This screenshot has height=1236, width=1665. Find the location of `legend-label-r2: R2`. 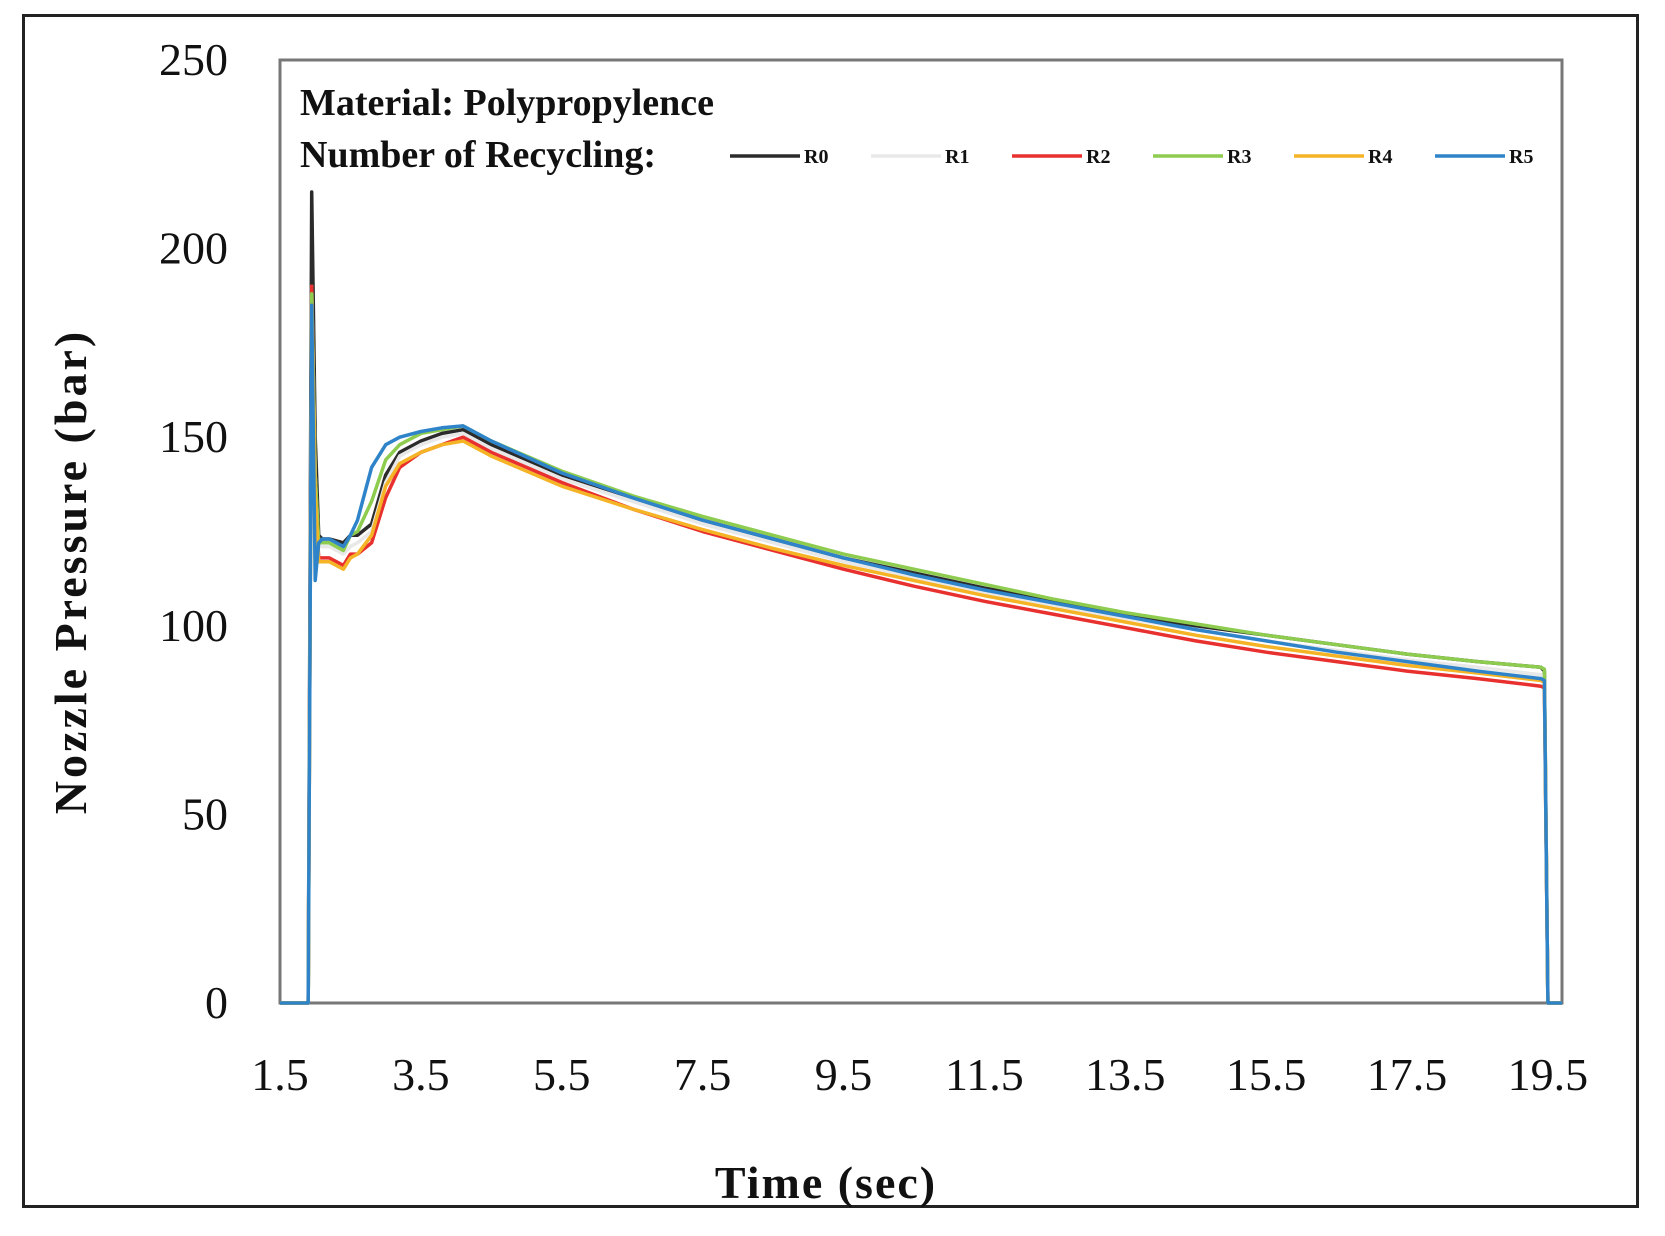

legend-label-r2: R2 is located at coordinates (1098, 157).